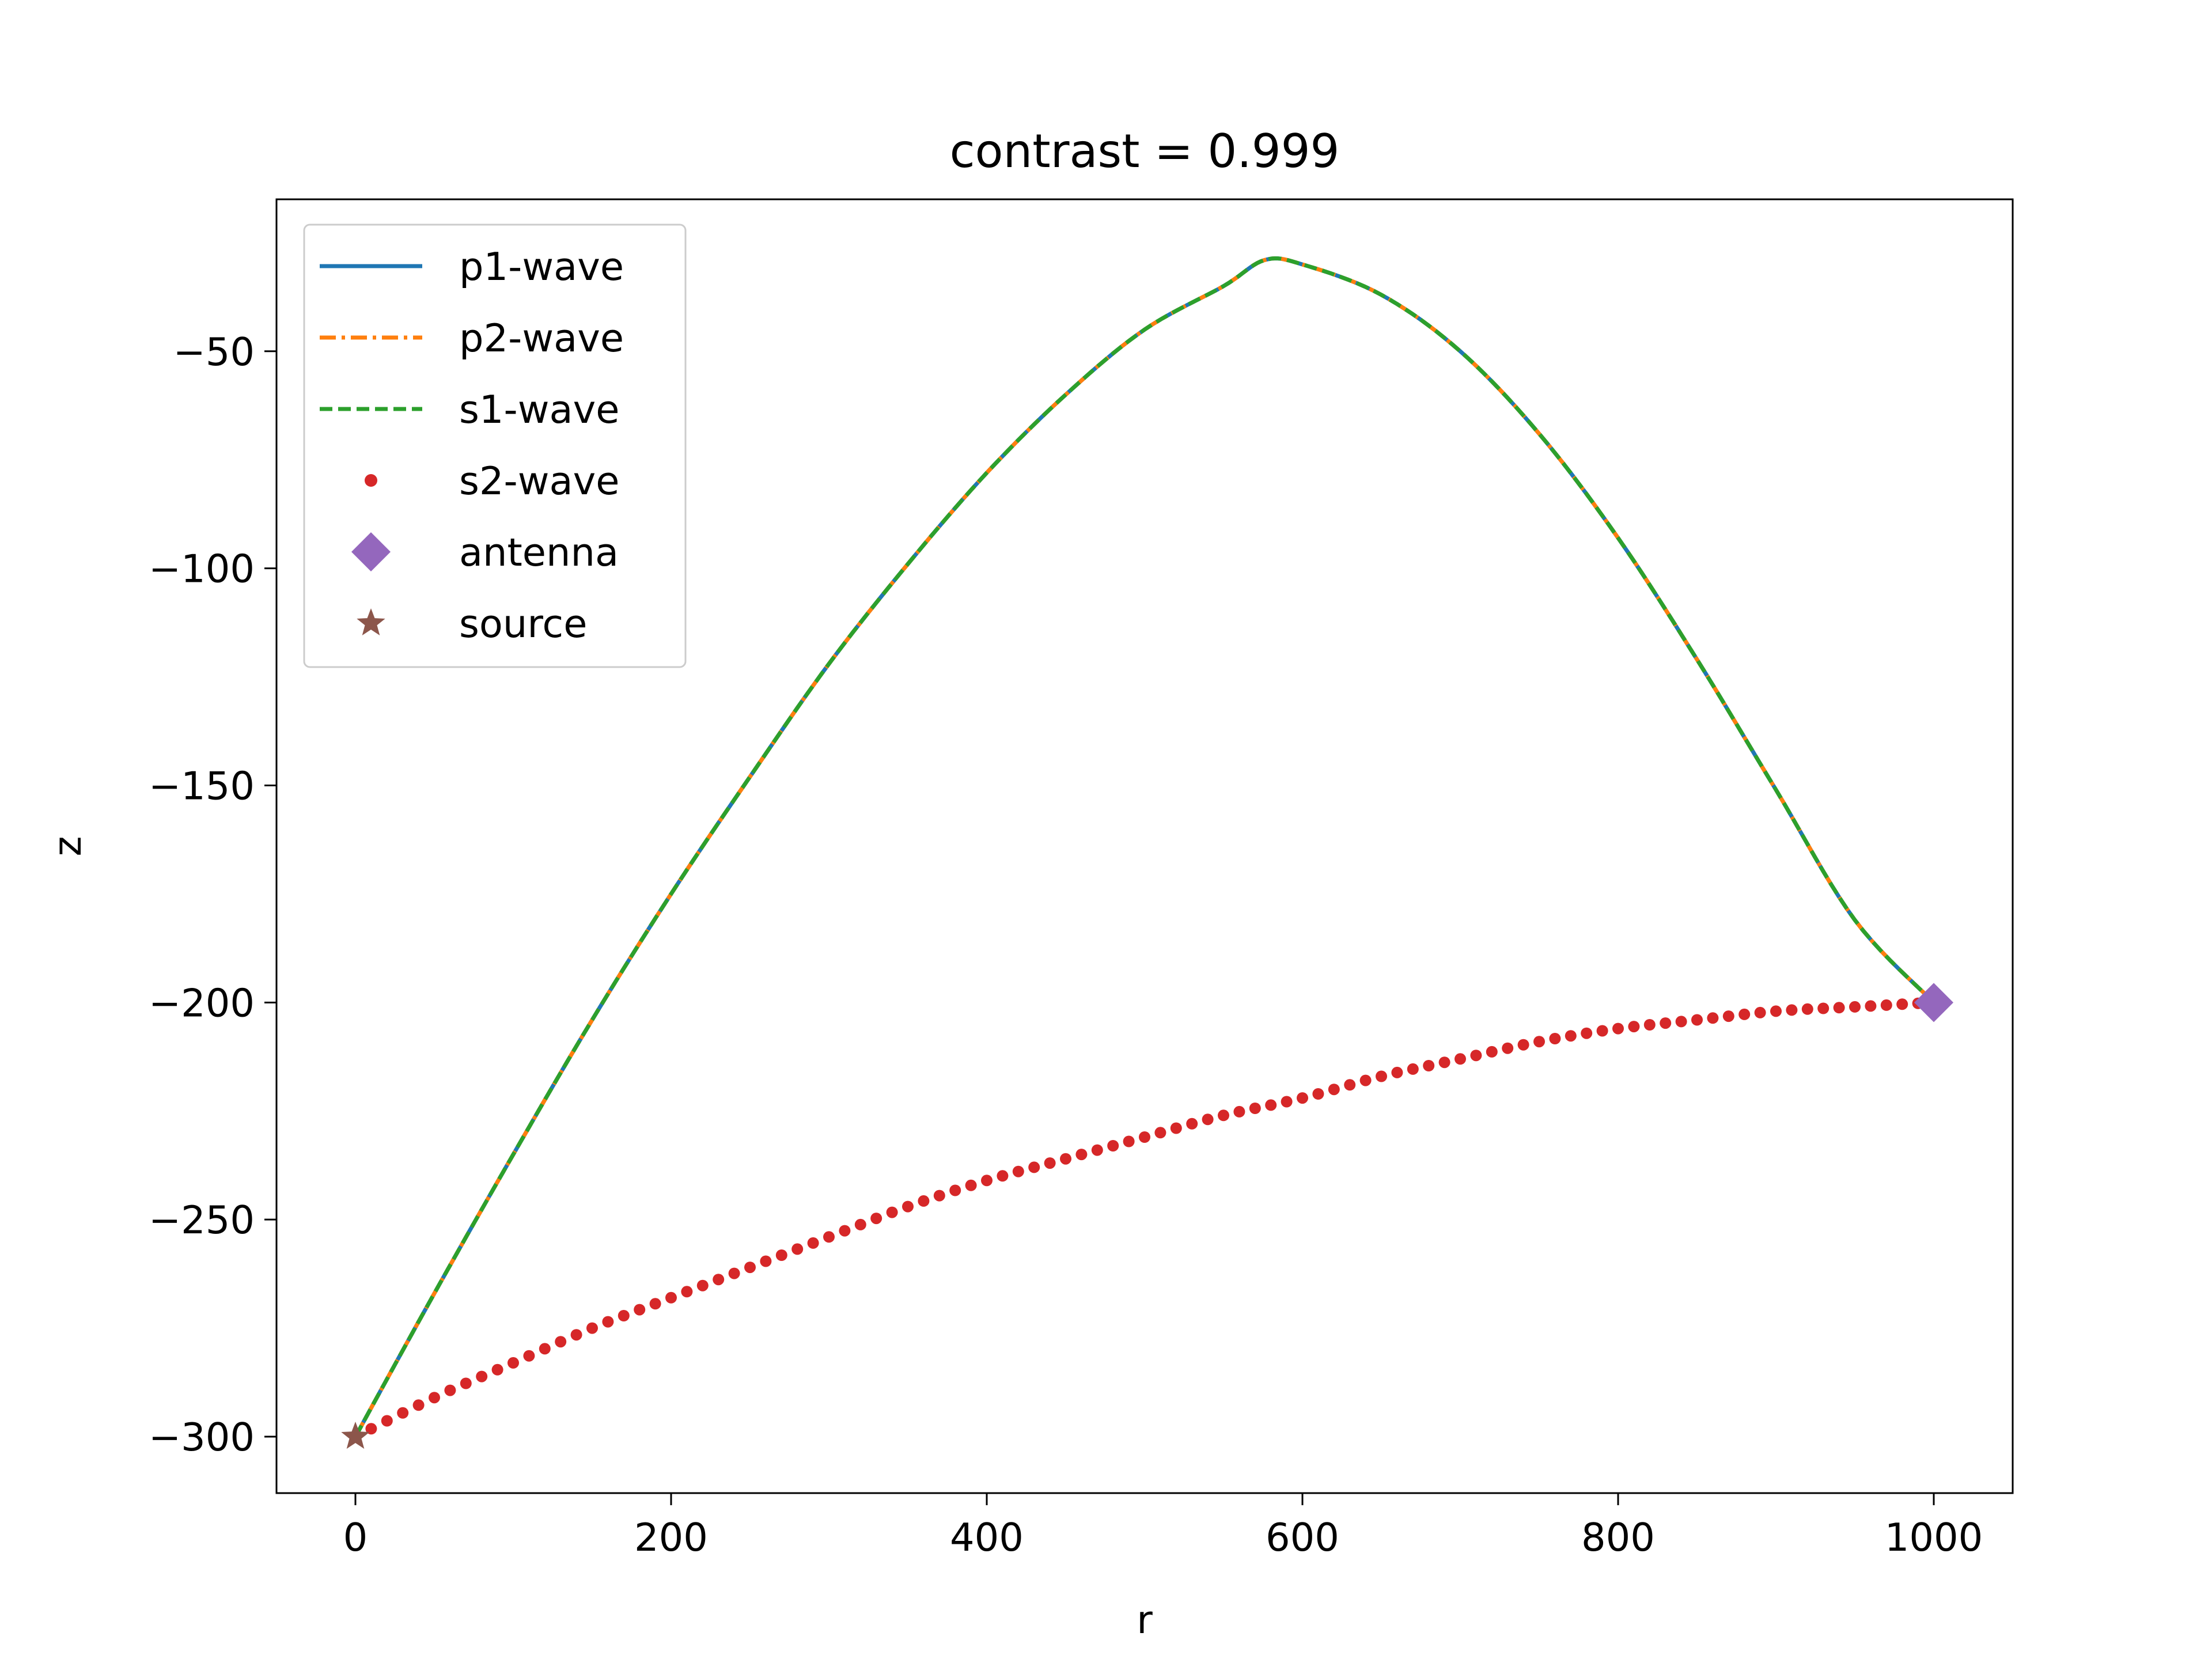 The height and width of the screenshot is (1659, 2212). Describe the element at coordinates (202, 569) in the screenshot. I see `y-tick-label: −100` at that location.